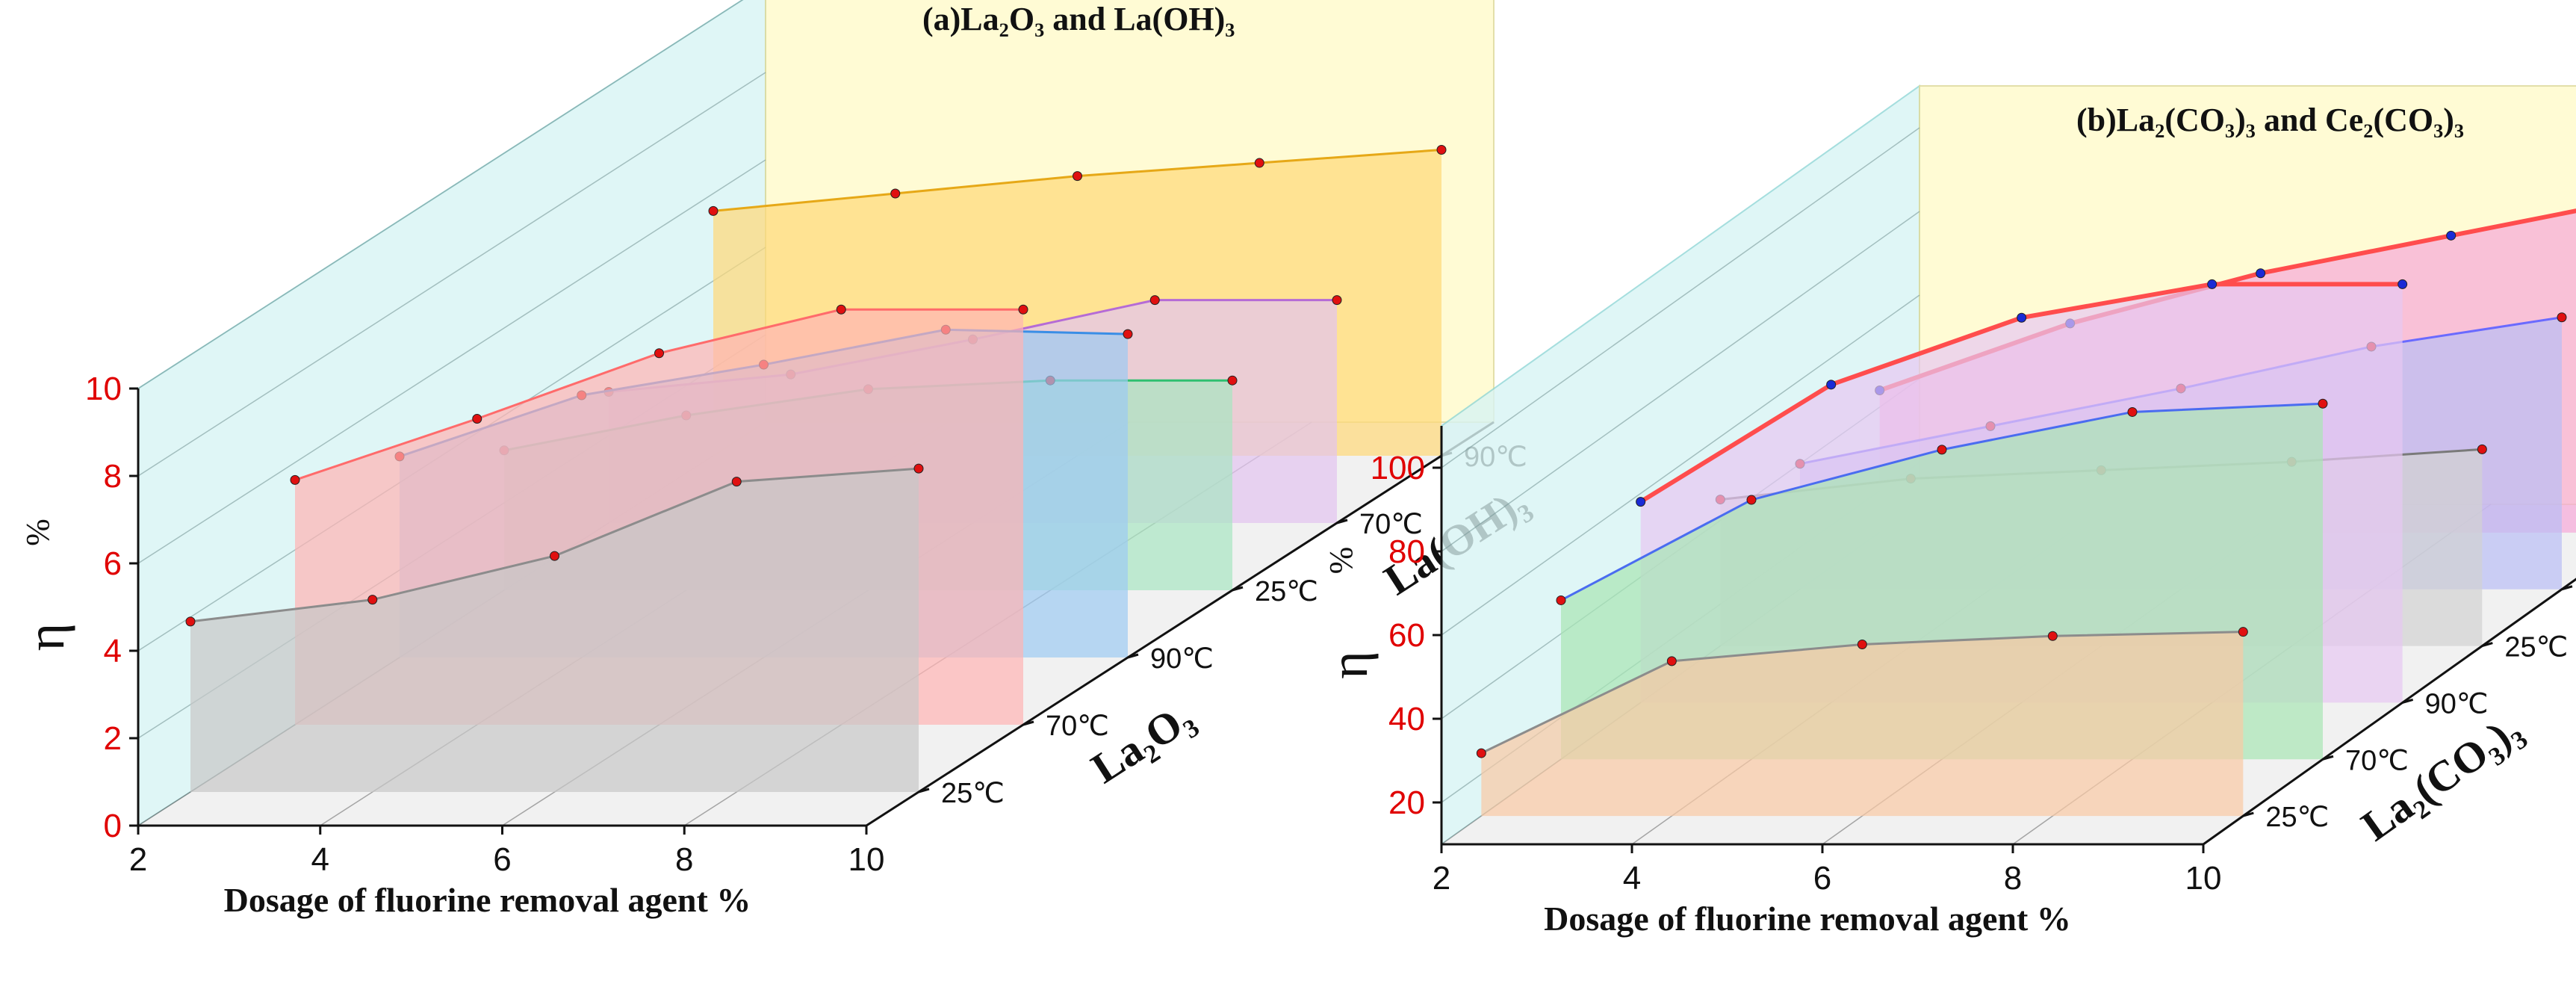  Describe the element at coordinates (1407, 635) in the screenshot. I see `y-tick-label: 60` at that location.